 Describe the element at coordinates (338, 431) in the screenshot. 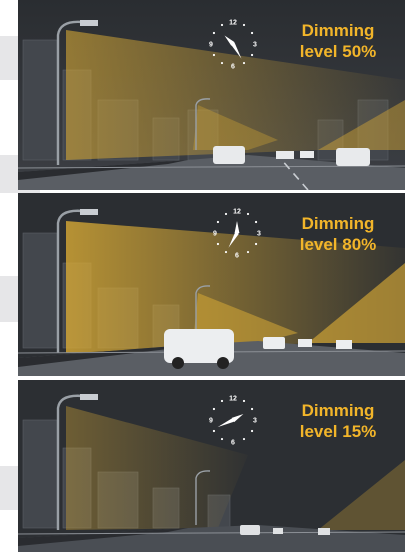

I see `dimming-level-value: level 15%` at that location.